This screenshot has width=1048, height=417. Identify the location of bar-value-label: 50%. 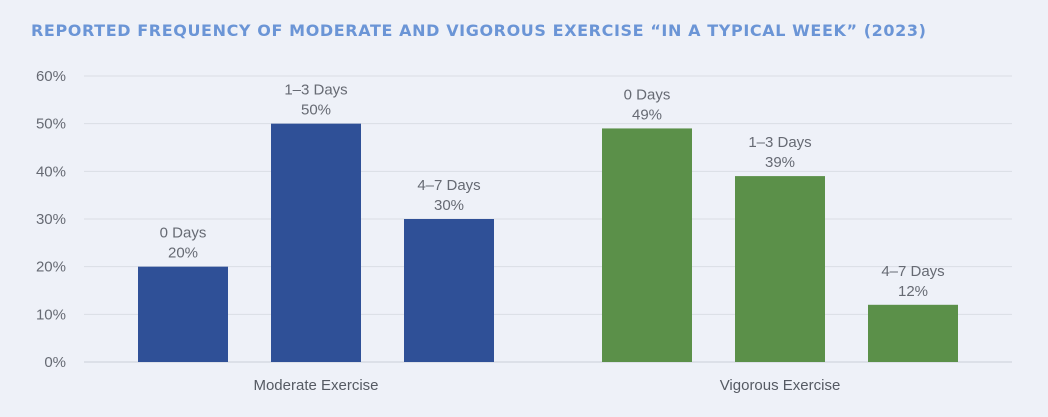
(316, 110).